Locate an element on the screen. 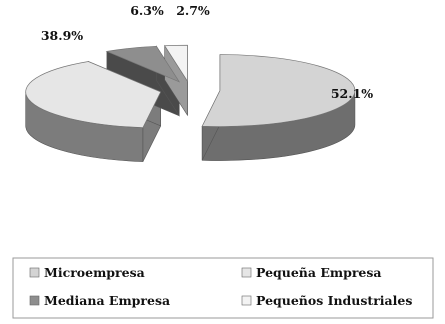 Image resolution: width=445 pixels, height=324 pixels. legend-item-mediana-empresa: Mediana Empresa is located at coordinates (99, 300).